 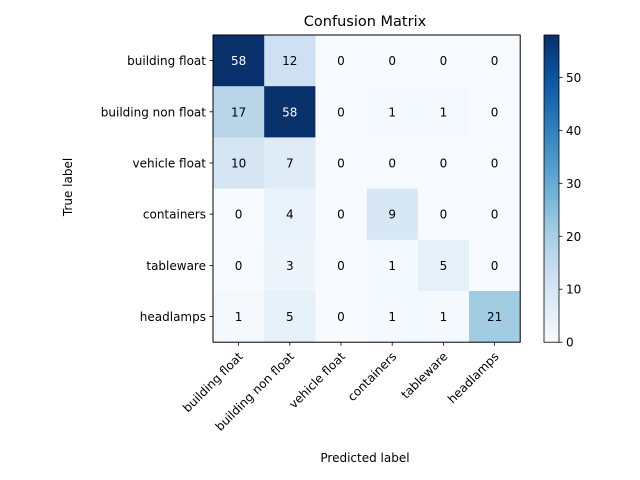 I want to click on colorbar-tick-label: 50, so click(x=573, y=78).